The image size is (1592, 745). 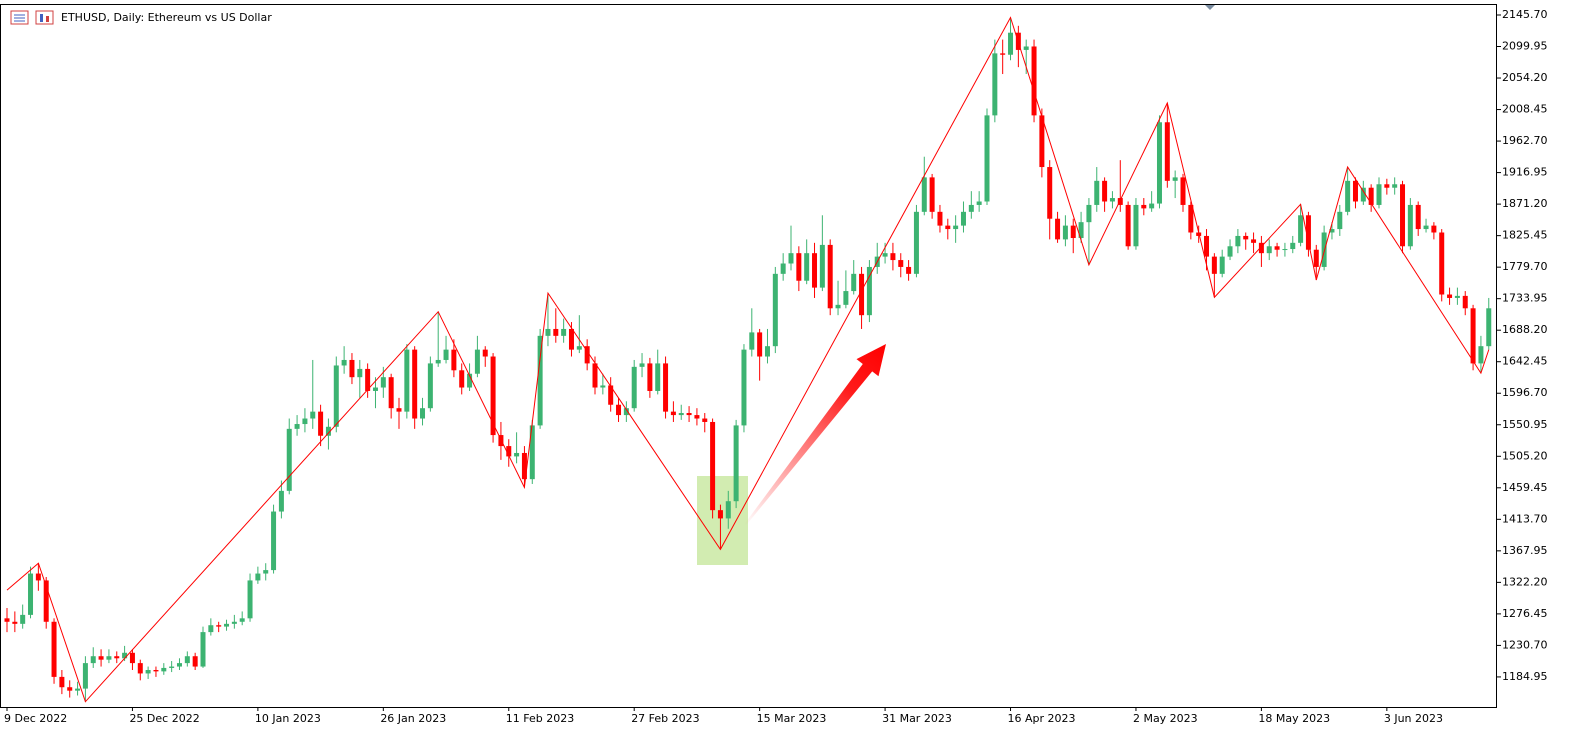 I want to click on x-tick-label: 3 Jun 2023, so click(x=1413, y=718).